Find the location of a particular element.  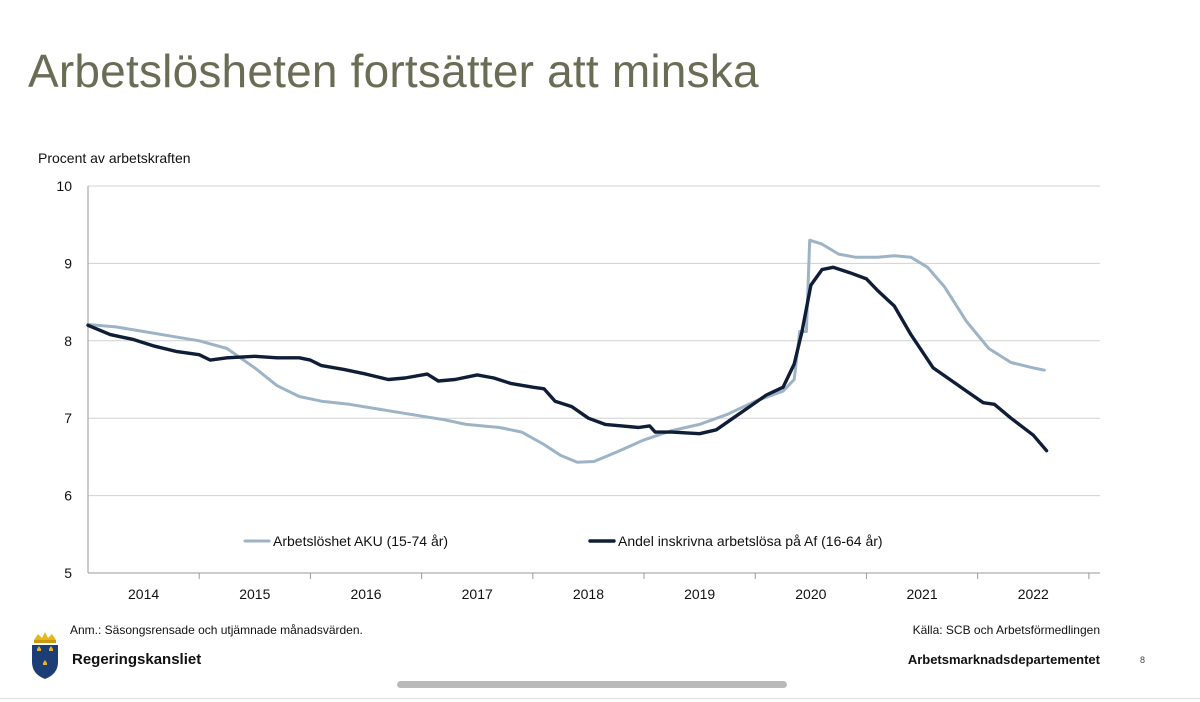

bottom-divider is located at coordinates (600, 698).